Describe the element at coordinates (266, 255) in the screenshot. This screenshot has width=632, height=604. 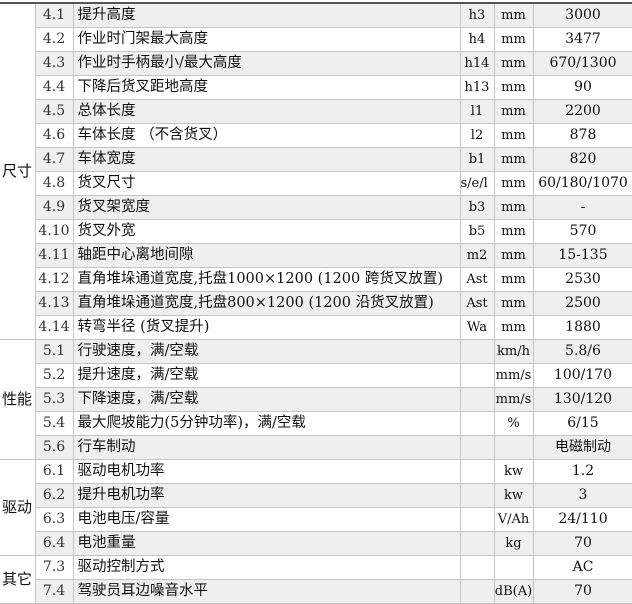
I see `item-description: 轴距中心离地间隙` at that location.